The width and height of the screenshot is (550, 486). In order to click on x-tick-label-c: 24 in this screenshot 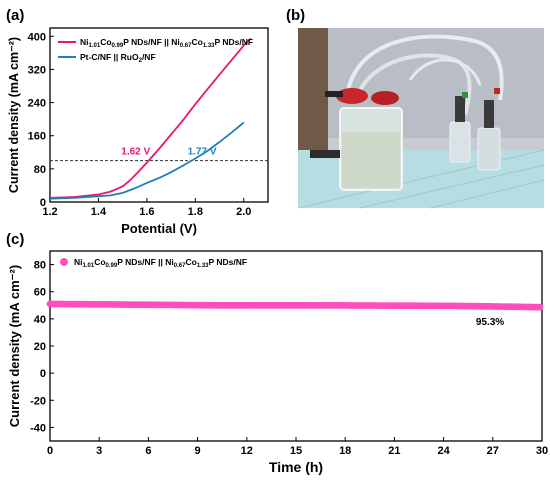, I will do `click(443, 451)`.